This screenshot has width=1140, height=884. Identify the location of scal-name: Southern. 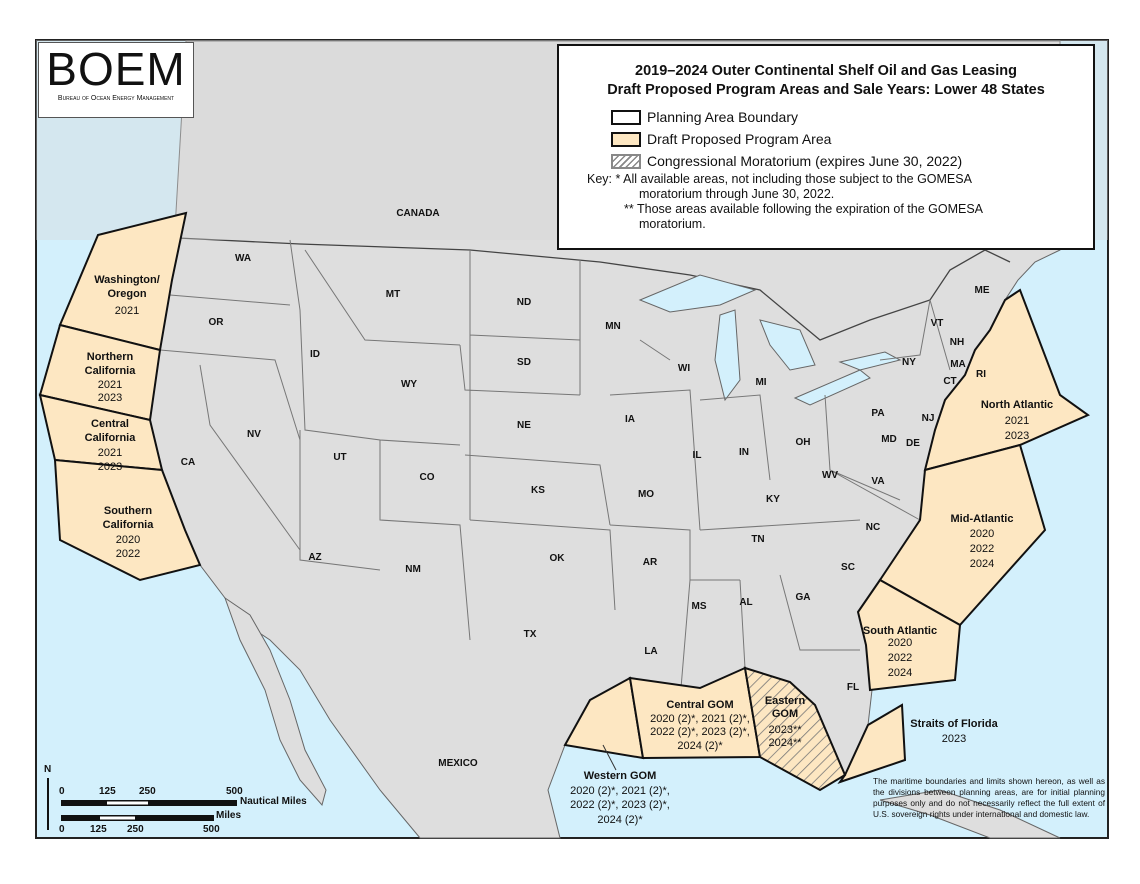
(128, 511).